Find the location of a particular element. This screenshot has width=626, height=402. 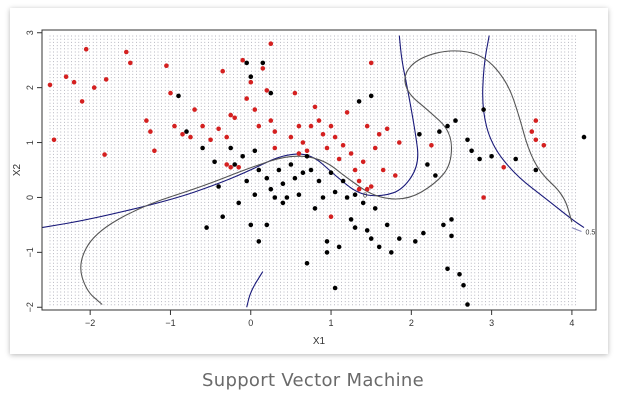

x-tick-label: −1 is located at coordinates (170, 323).